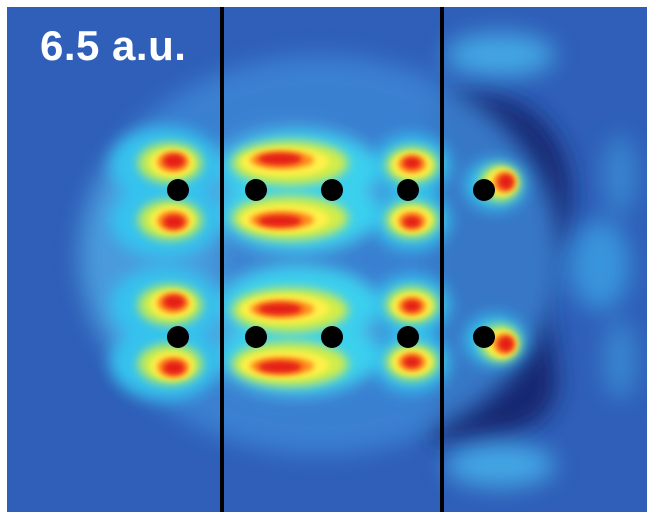  What do you see at coordinates (113, 45) in the screenshot?
I see `distance-label: 6.5 a.u.` at bounding box center [113, 45].